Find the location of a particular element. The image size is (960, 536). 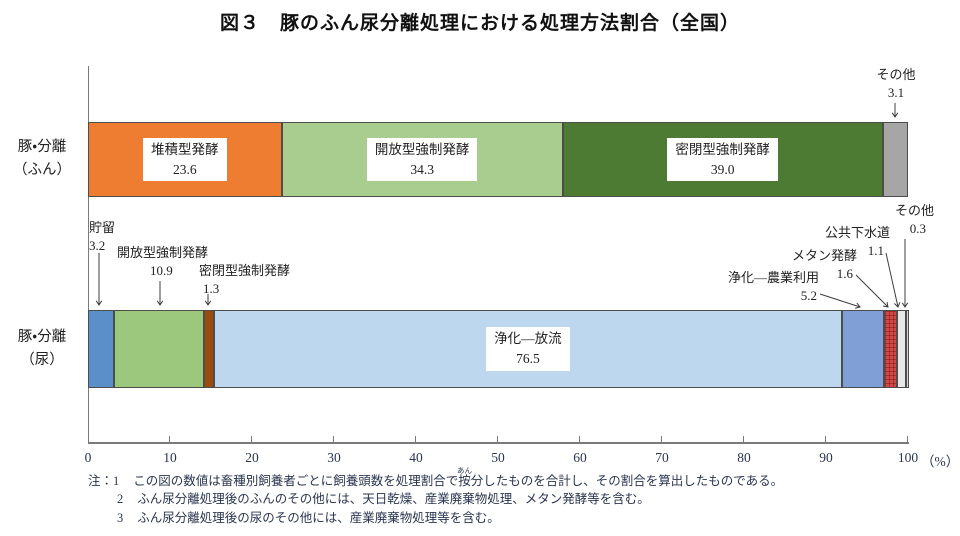

segment-kaiho-kyosei-hakko: 開放型強制発酵 34.3 is located at coordinates (422, 159).